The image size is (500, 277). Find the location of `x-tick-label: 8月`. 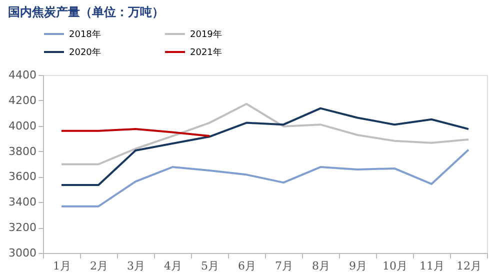

x-tick-label: 8月 is located at coordinates (321, 266).